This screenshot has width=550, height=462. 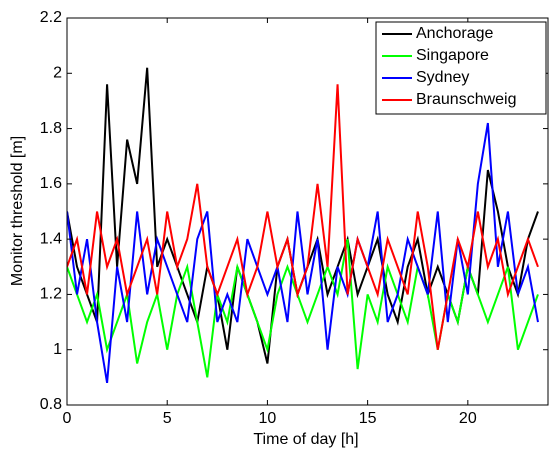 I want to click on legend-box, so click(x=461, y=68).